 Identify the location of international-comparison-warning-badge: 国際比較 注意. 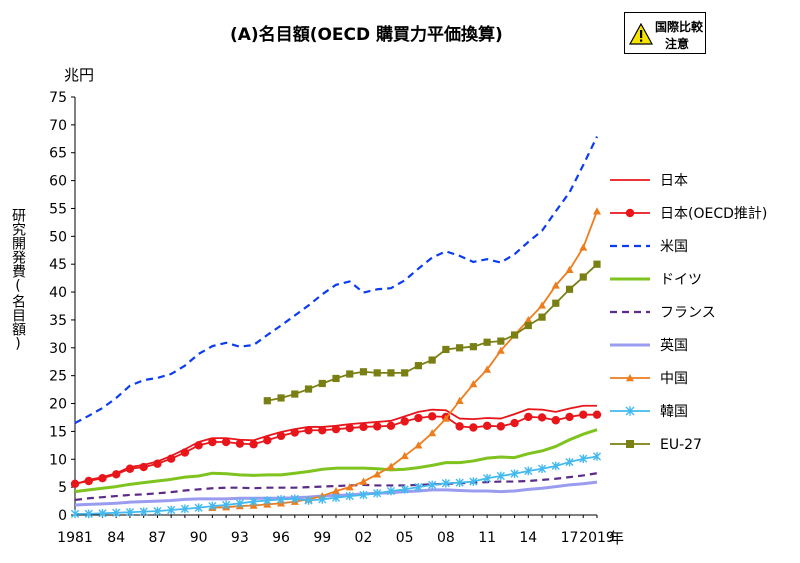
(665, 33).